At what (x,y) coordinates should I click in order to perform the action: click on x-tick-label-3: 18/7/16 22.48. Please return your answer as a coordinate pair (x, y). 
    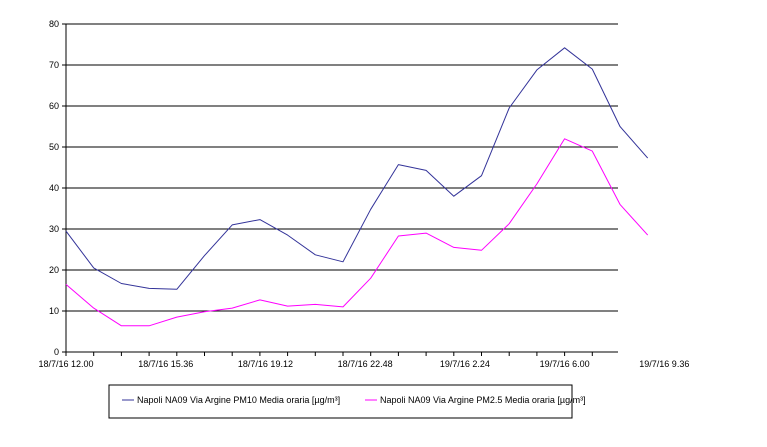
    Looking at the image, I should click on (365, 364).